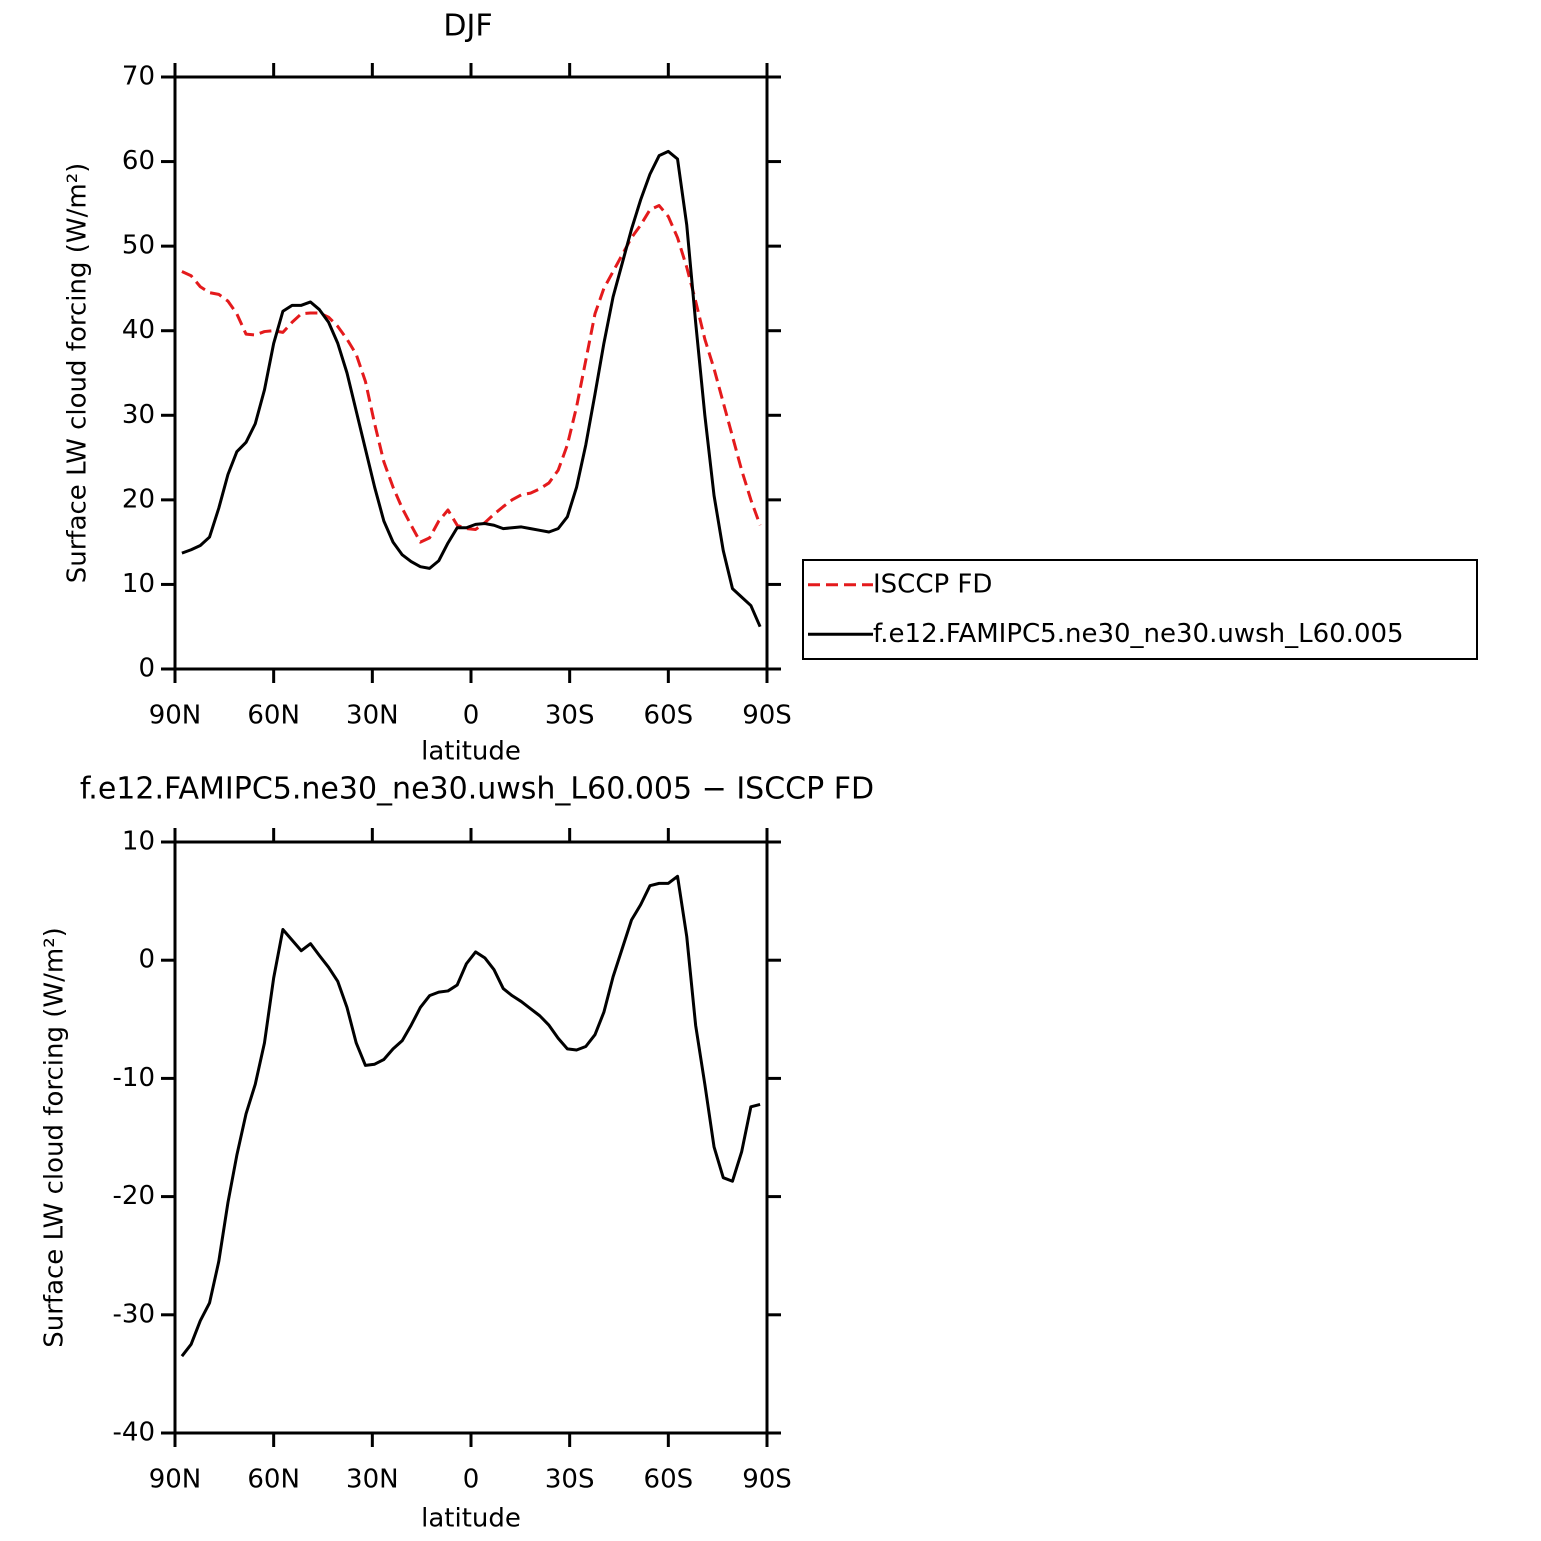 The image size is (1541, 1541). What do you see at coordinates (138, 161) in the screenshot?
I see `y-tick-label: 60` at bounding box center [138, 161].